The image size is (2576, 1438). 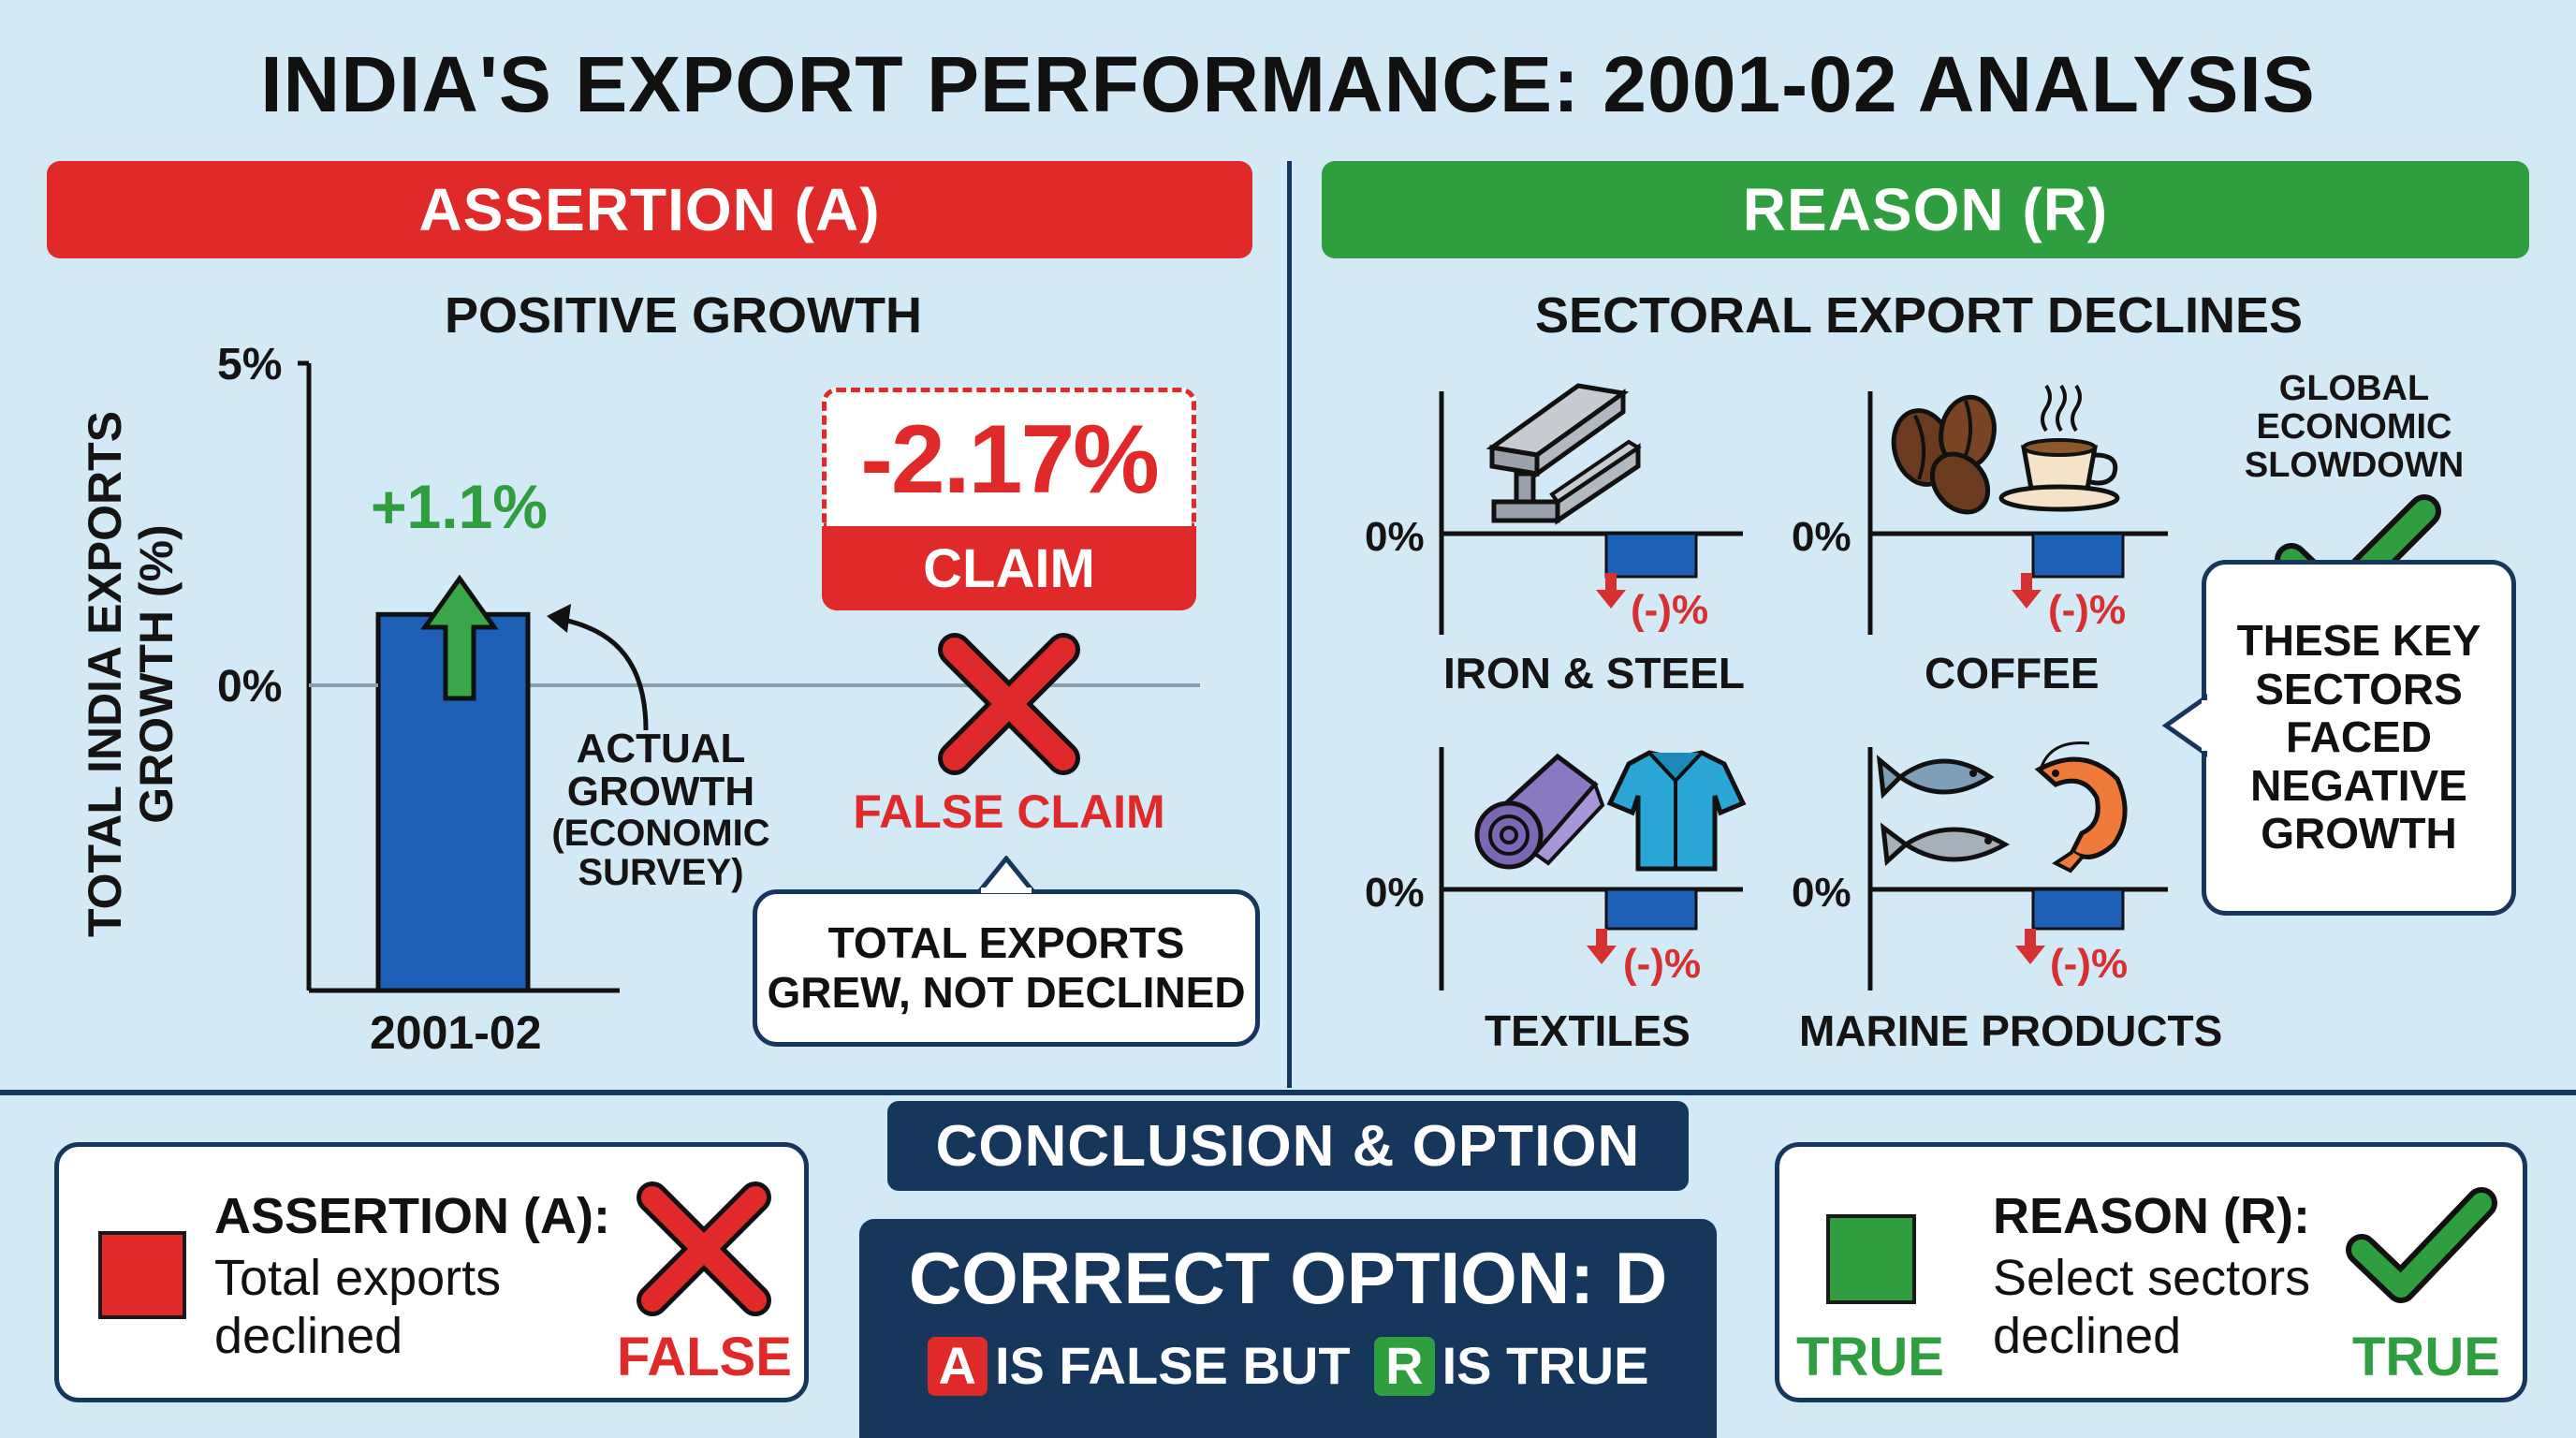 I want to click on textiles-decline: (-)%, so click(x=1662, y=964).